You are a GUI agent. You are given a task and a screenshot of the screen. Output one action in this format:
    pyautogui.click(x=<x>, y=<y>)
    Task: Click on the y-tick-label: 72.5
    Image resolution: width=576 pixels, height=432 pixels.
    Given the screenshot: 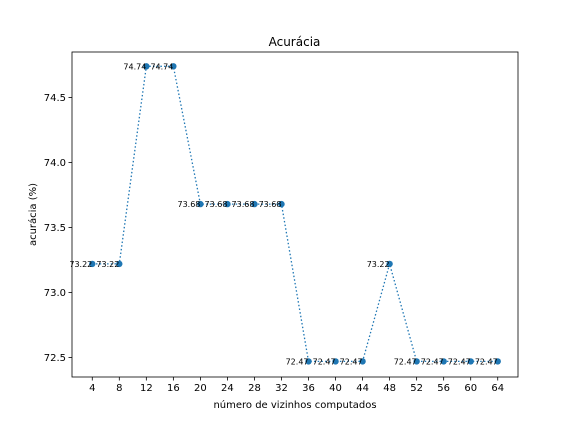 What is the action you would take?
    pyautogui.click(x=55, y=358)
    